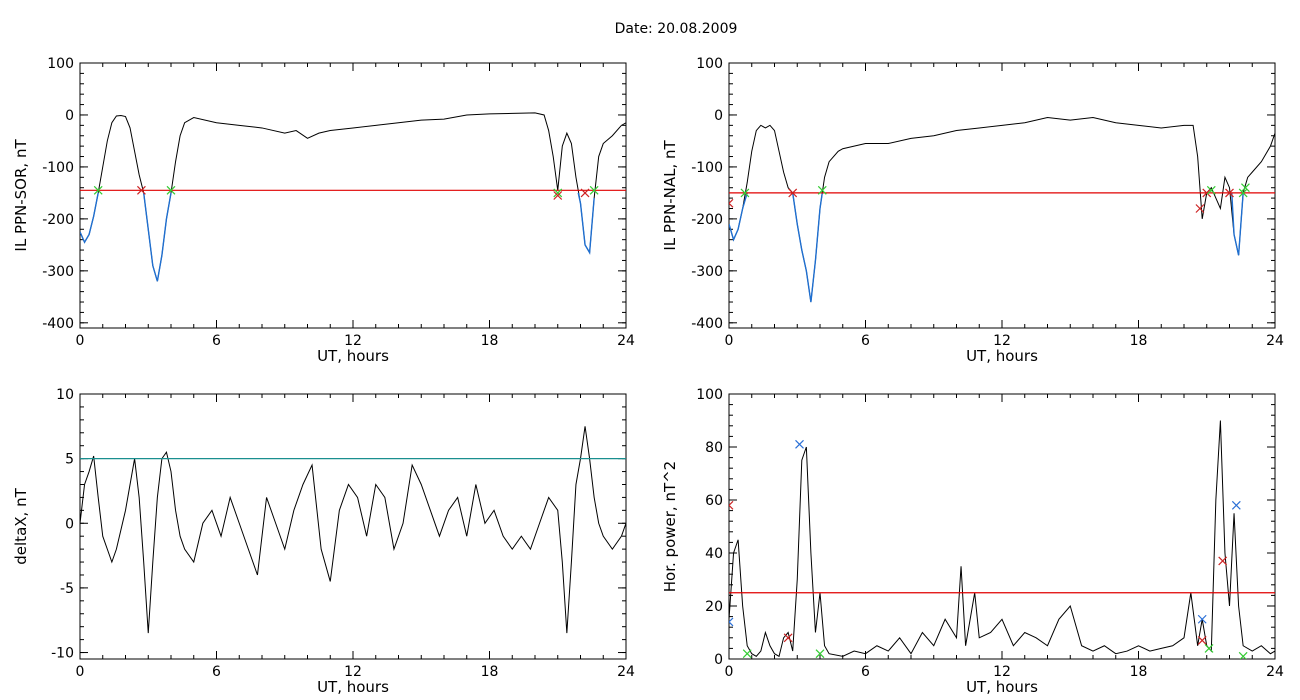 The height and width of the screenshot is (700, 1300). I want to click on y-axis-label: IL PPN-SOR, nT, so click(21, 195).